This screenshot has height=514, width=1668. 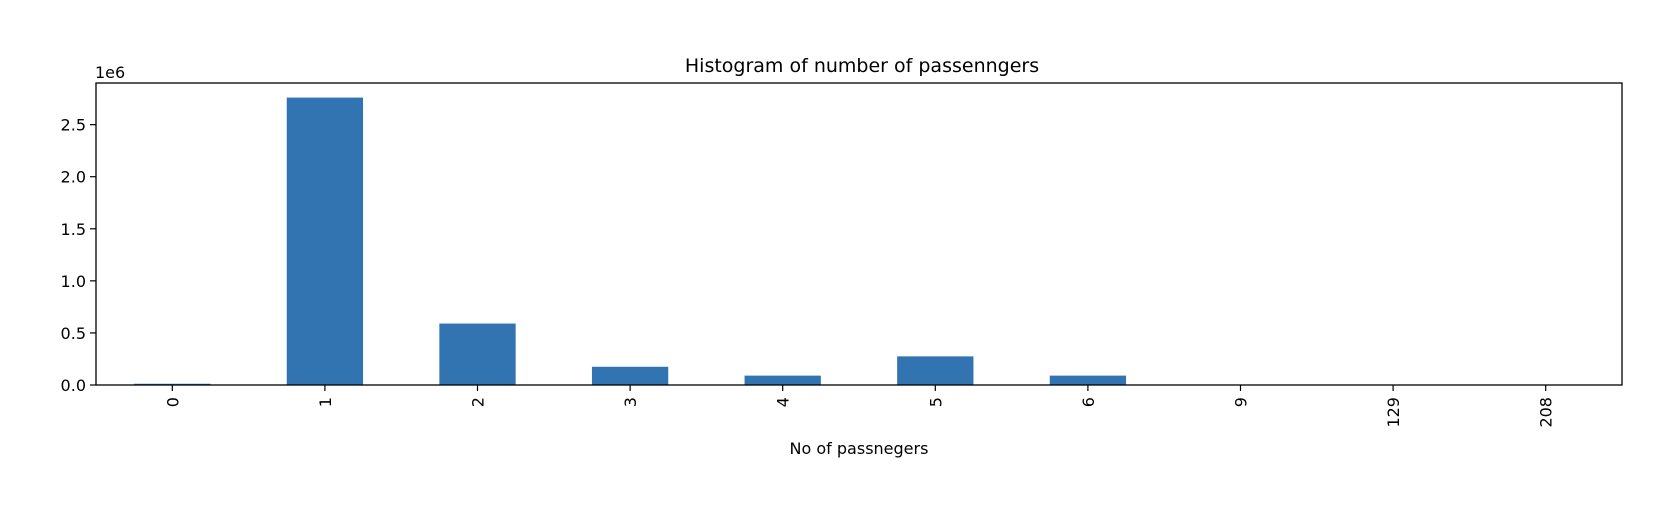 I want to click on chart-title: Histogram of number of passenngers, so click(x=862, y=66).